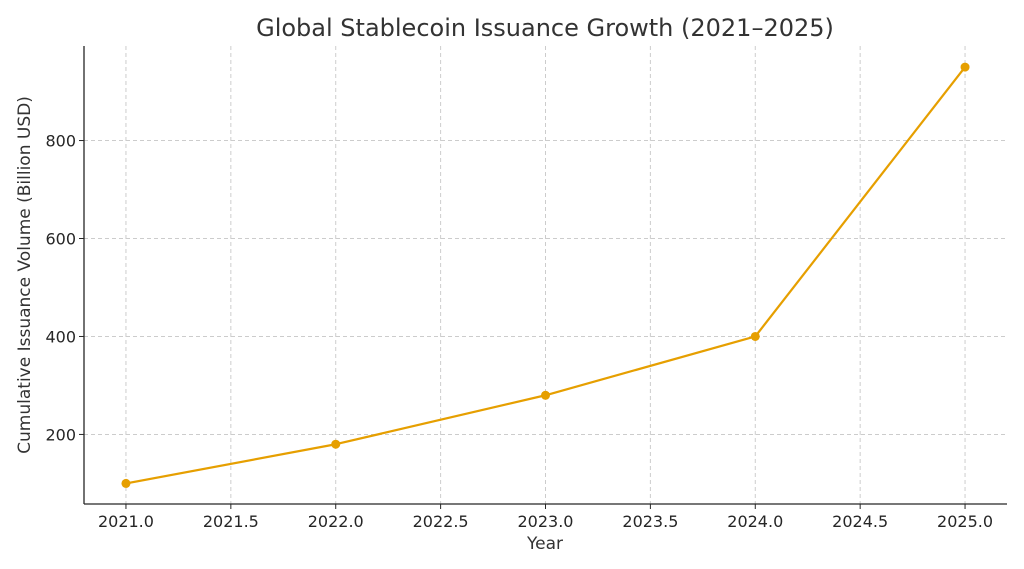 Image resolution: width=1024 pixels, height=569 pixels. Describe the element at coordinates (25, 275) in the screenshot. I see `y-axis-label: Cumulative Issuance Volume (Billion USD)` at that location.